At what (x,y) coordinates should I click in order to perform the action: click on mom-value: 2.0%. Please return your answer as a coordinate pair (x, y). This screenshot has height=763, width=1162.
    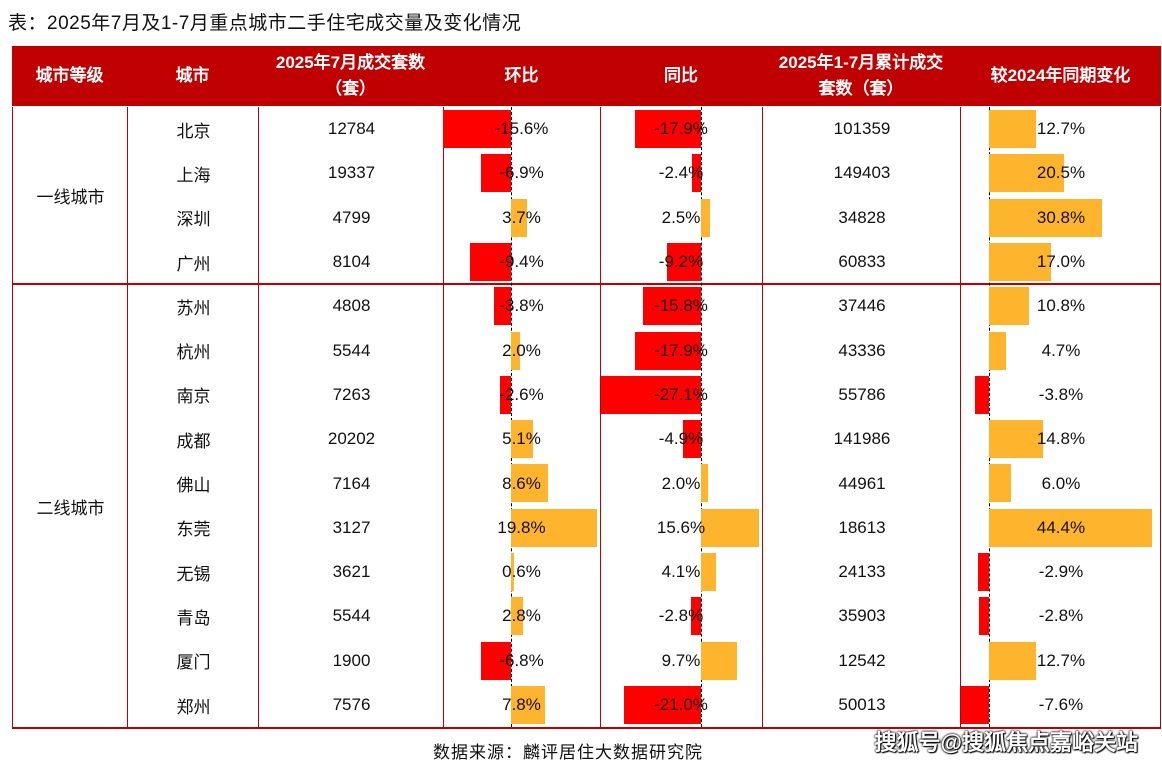
    Looking at the image, I should click on (521, 350).